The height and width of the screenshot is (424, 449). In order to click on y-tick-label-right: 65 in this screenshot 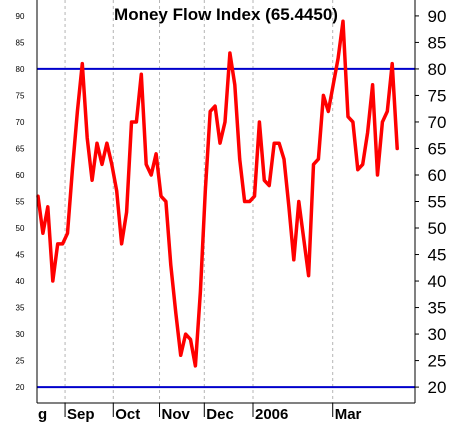, I will do `click(437, 148)`.